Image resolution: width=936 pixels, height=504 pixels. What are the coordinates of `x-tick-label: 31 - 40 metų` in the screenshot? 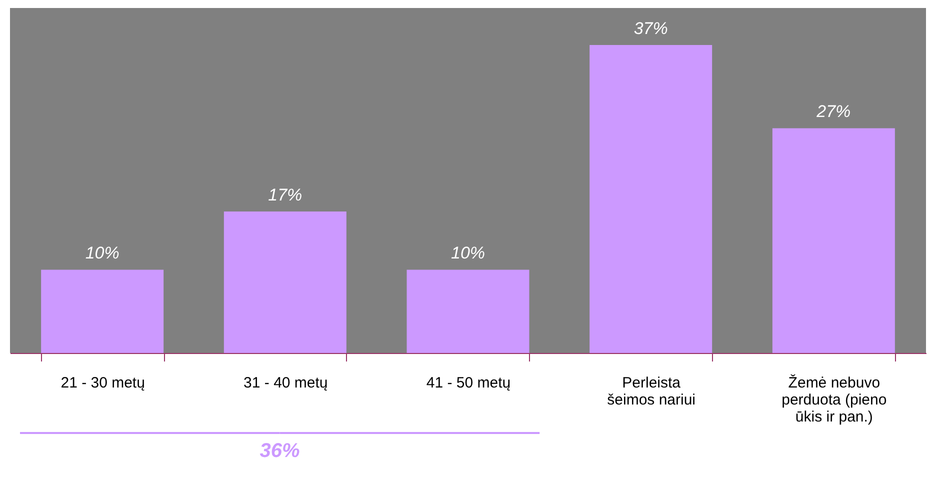 It's located at (286, 383).